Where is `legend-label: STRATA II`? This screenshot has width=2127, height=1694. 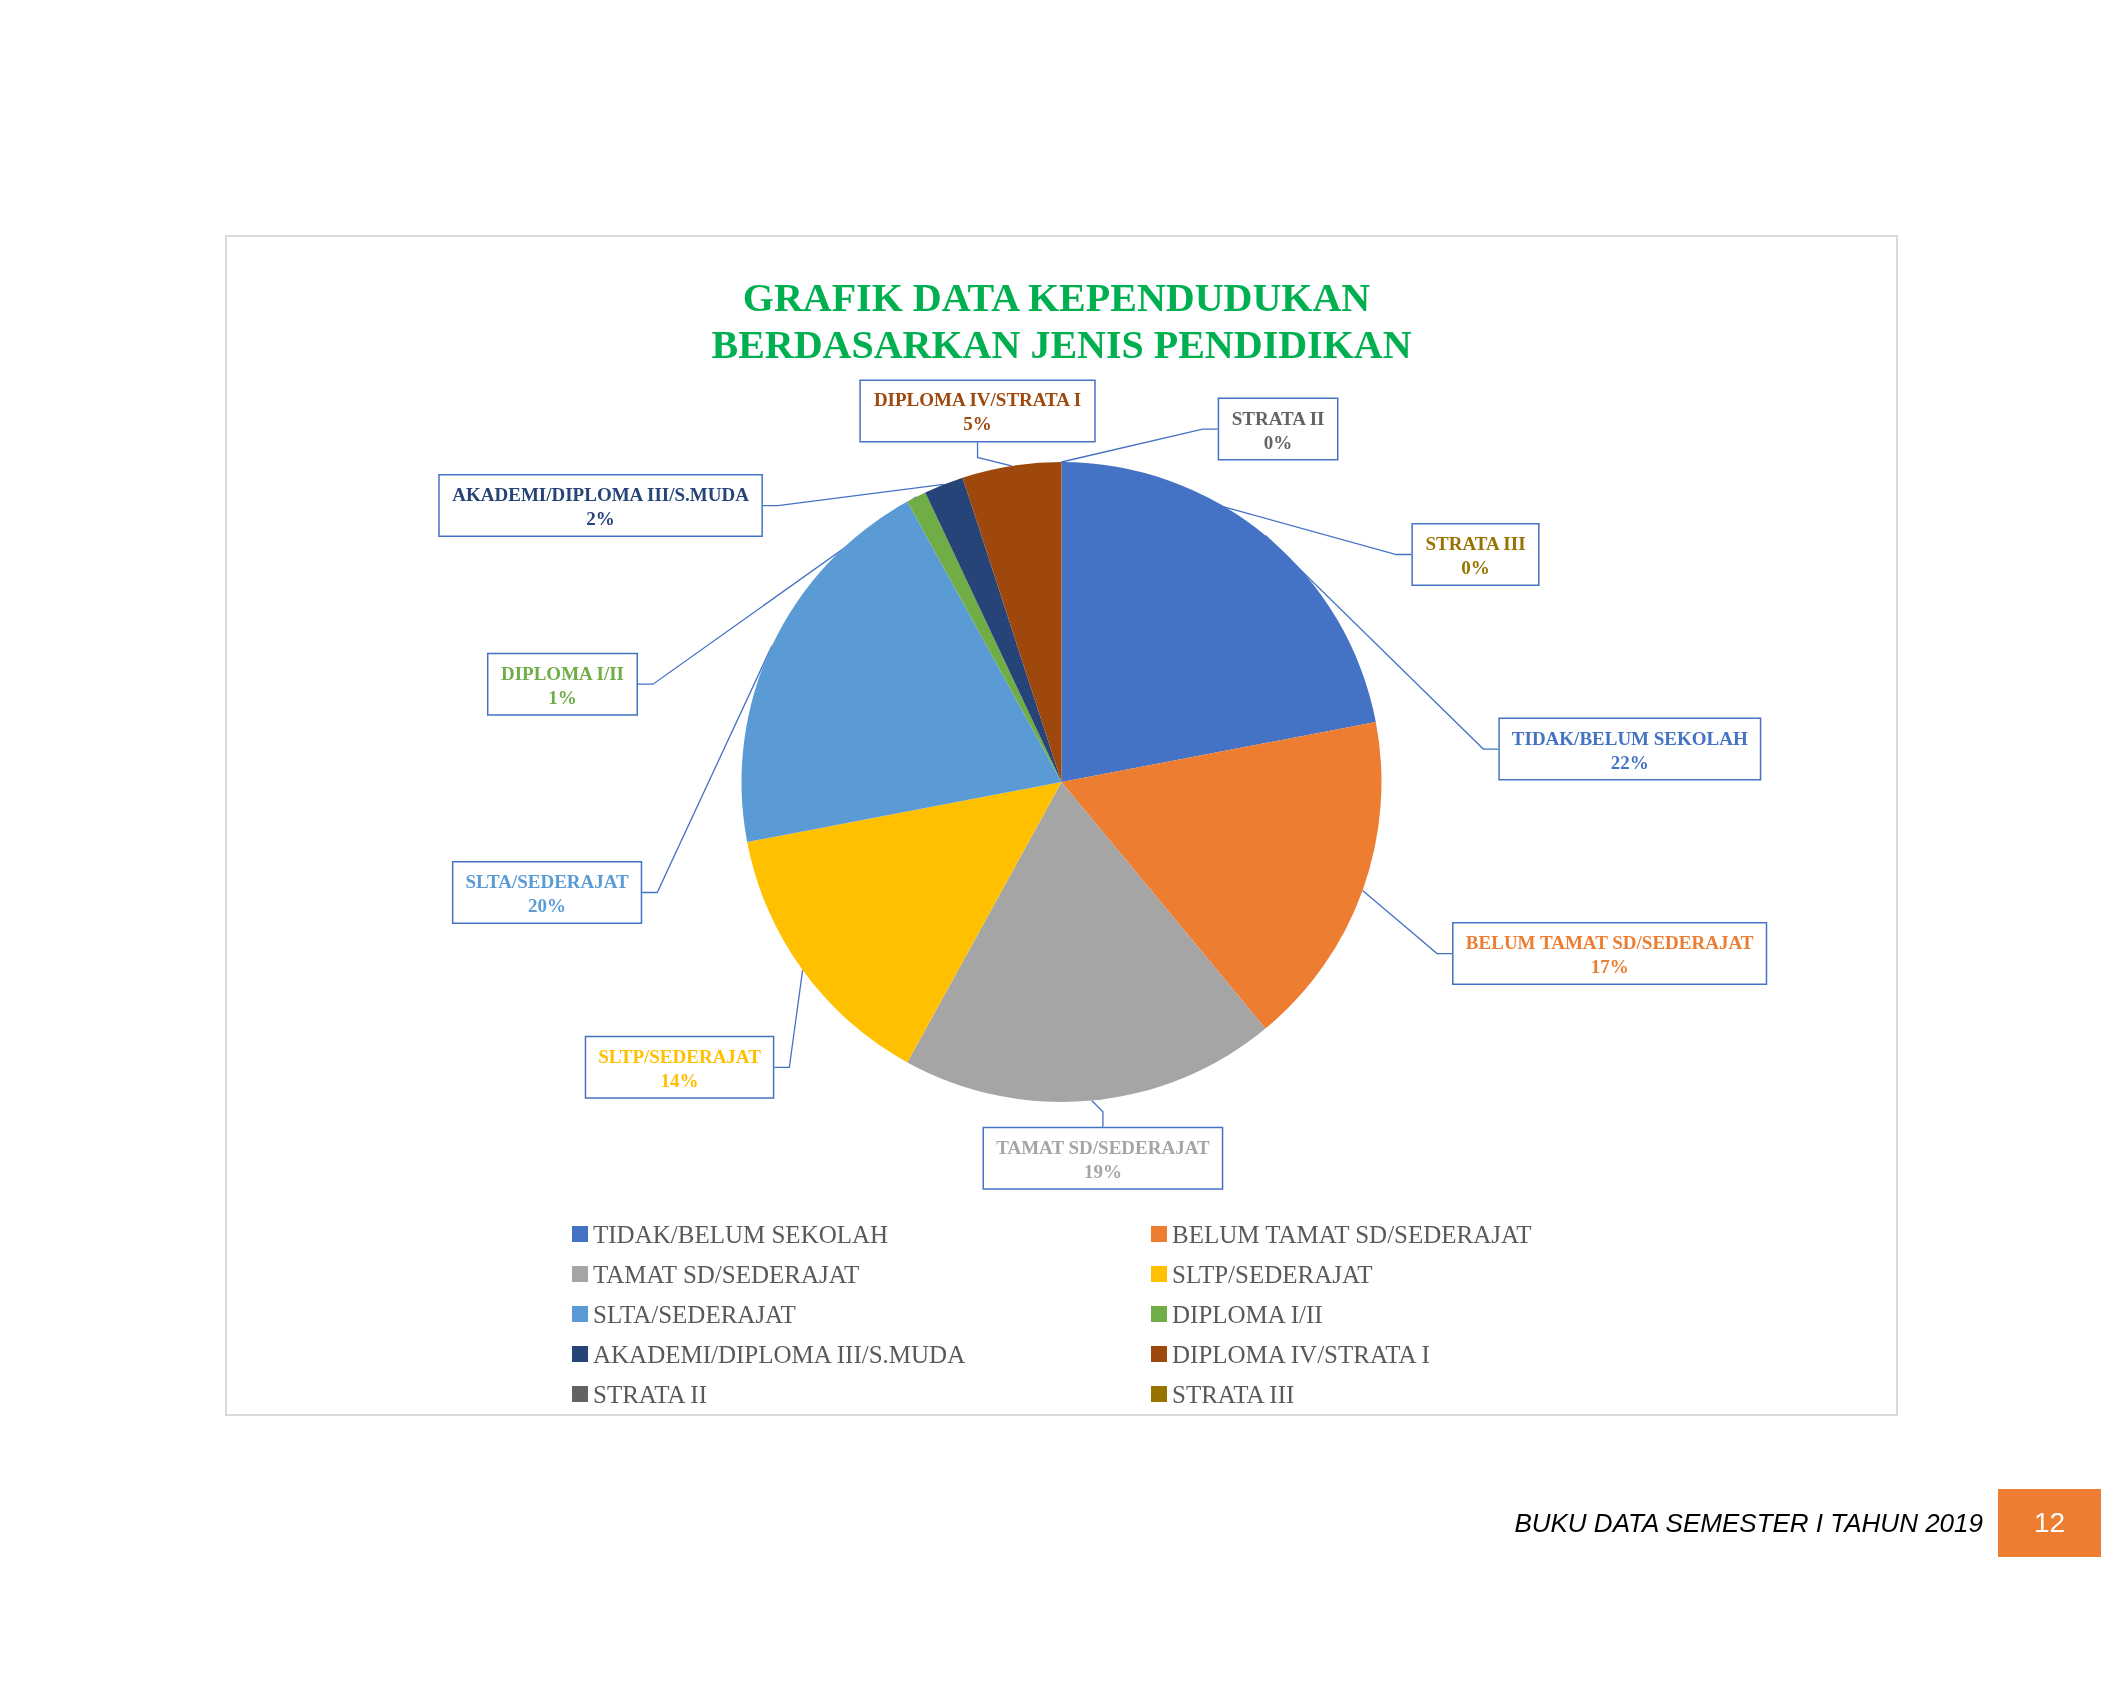
legend-label: STRATA II is located at coordinates (650, 1394).